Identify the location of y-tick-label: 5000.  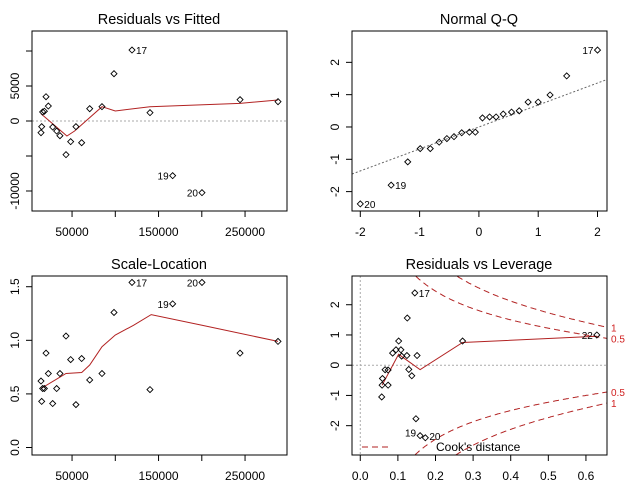
(15, 85).